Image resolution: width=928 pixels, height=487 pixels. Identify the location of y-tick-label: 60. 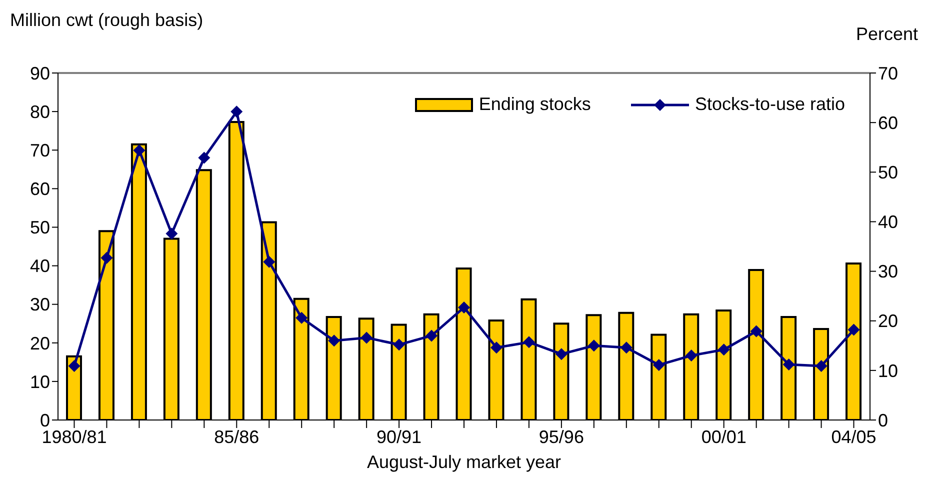
(40, 189).